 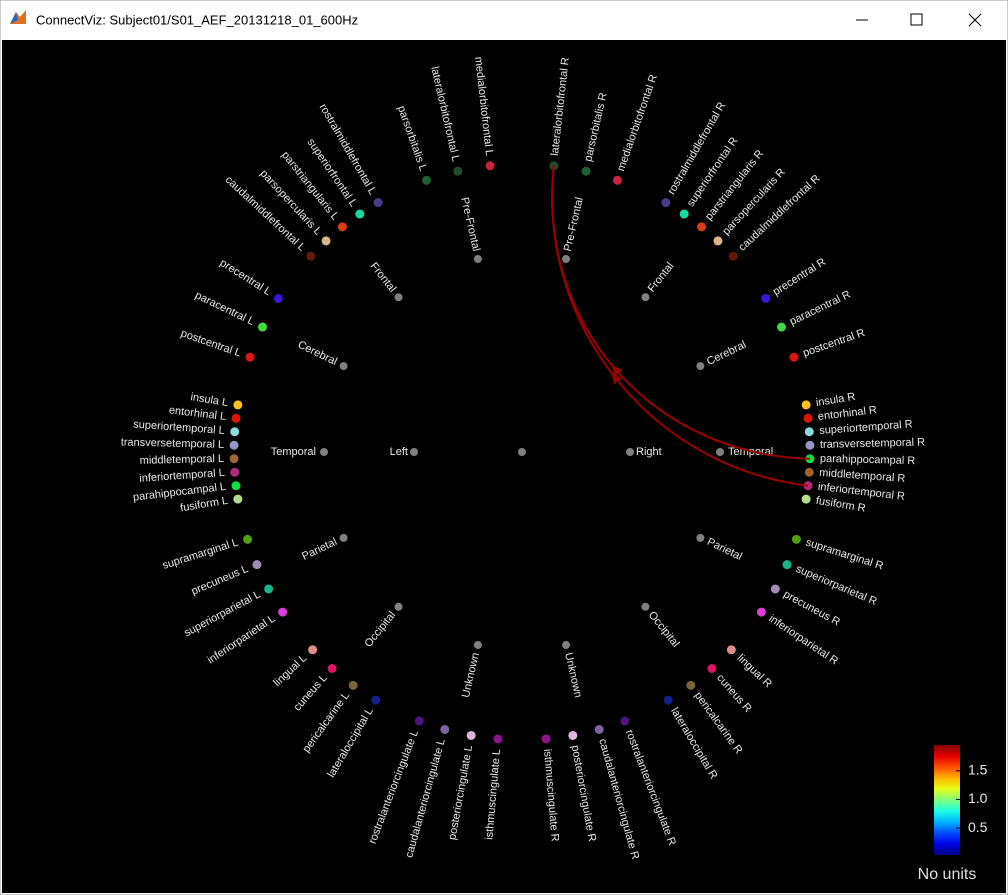 I want to click on lobe-label: Temporal, so click(x=293, y=452).